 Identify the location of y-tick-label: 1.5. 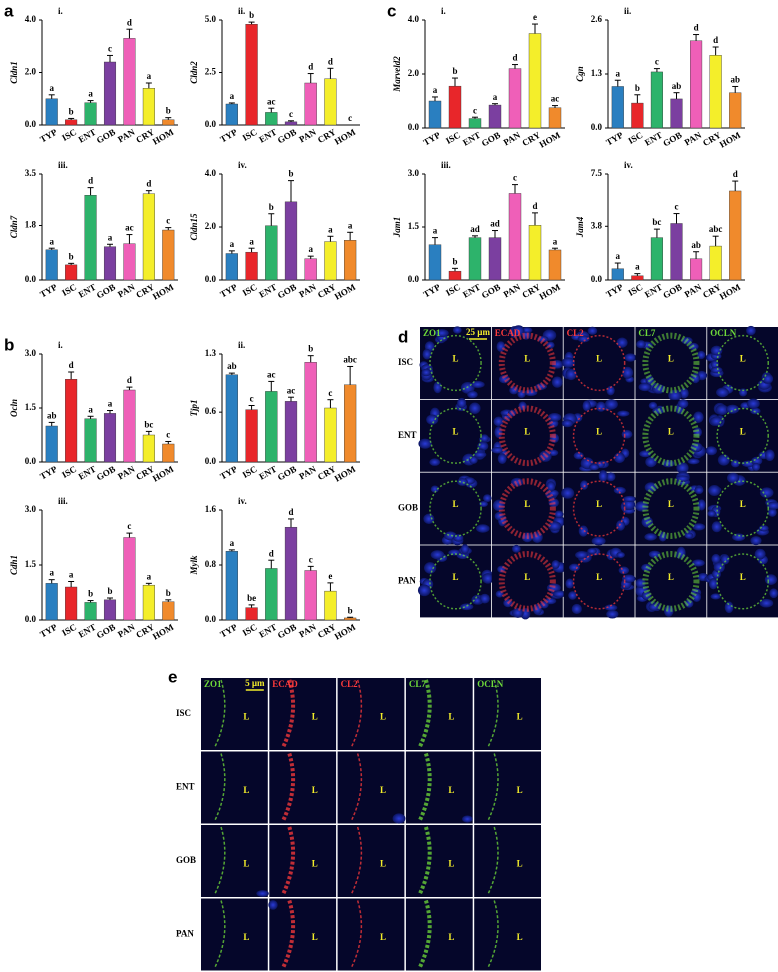
(414, 226).